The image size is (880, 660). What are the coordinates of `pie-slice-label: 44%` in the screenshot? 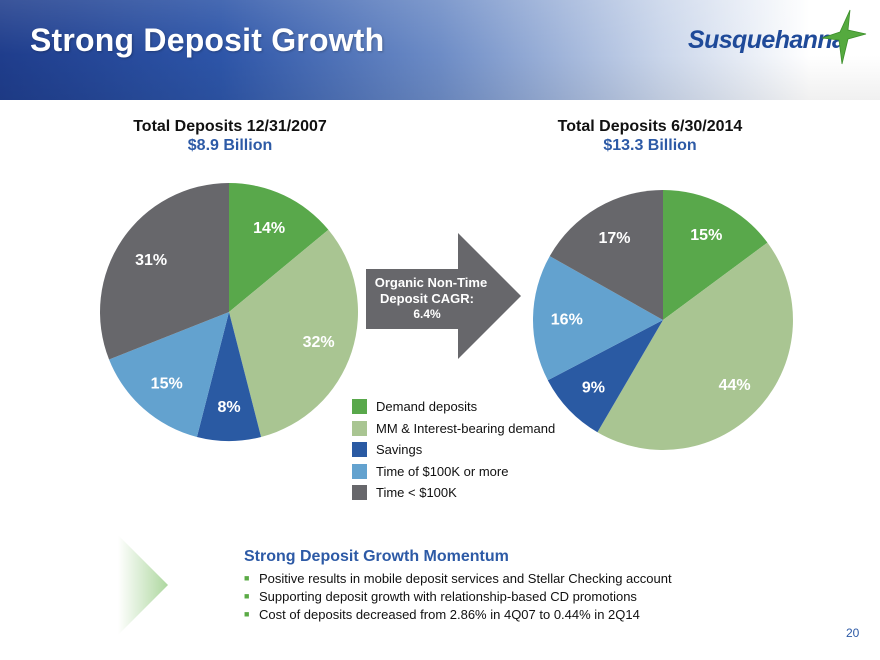 It's located at (735, 385).